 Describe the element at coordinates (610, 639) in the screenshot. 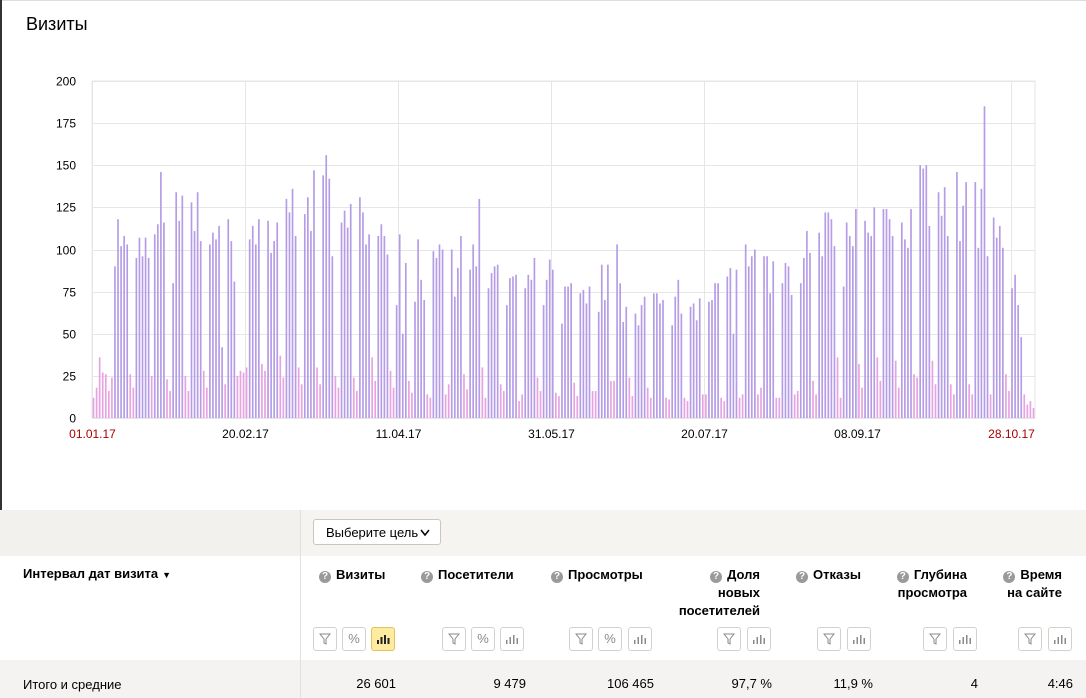

I see `percent-button-pageviews: %` at that location.